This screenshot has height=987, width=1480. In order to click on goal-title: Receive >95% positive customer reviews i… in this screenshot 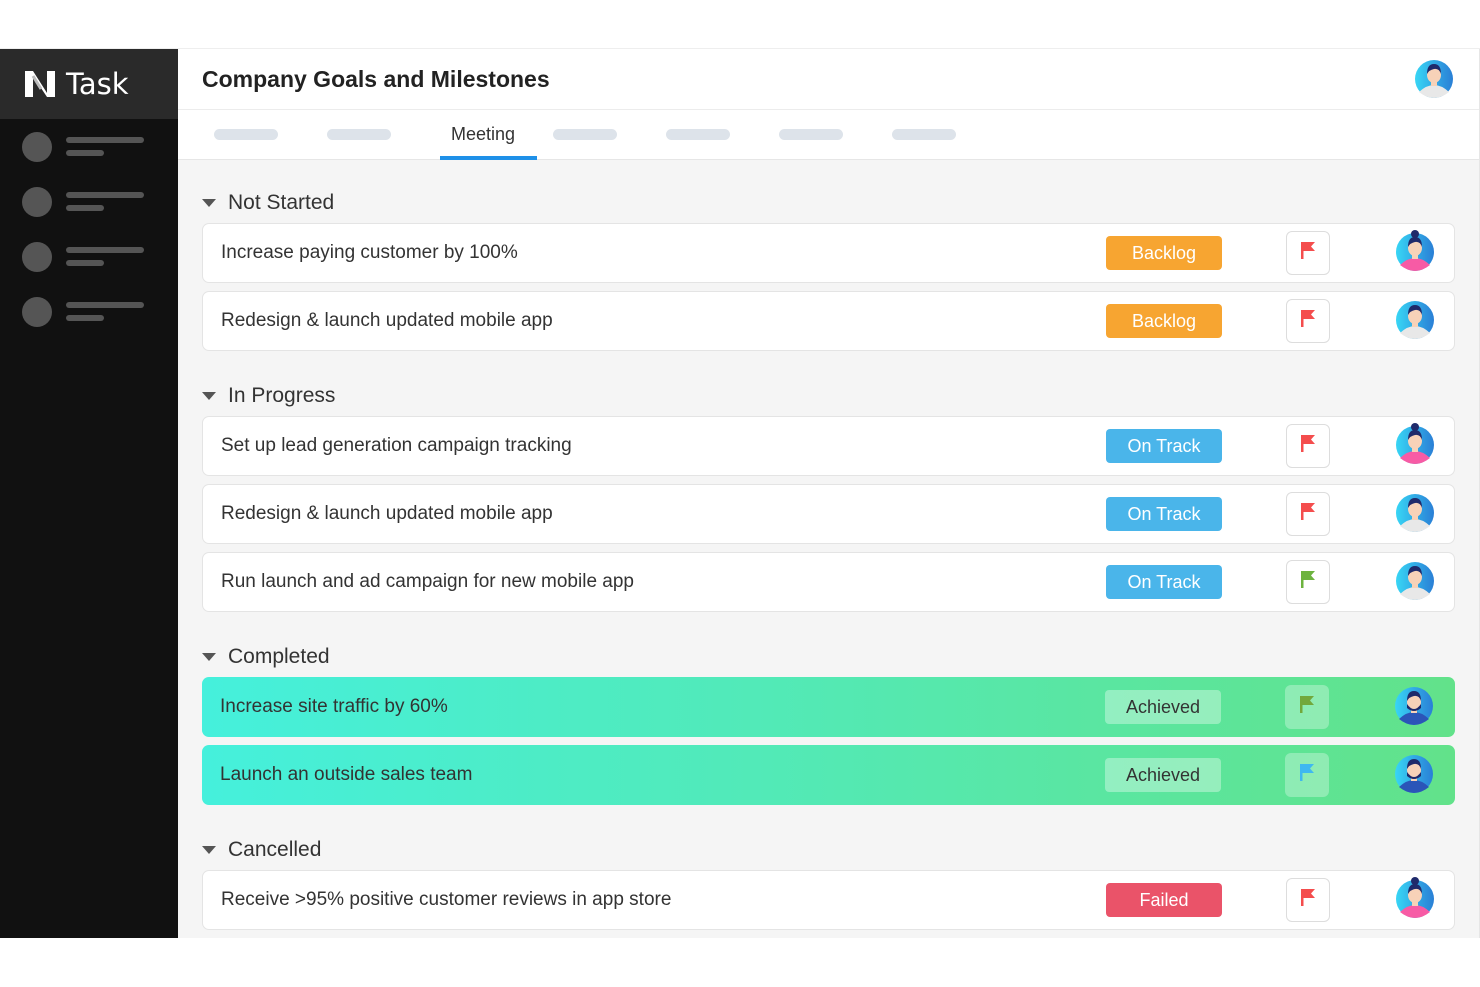, I will do `click(446, 899)`.